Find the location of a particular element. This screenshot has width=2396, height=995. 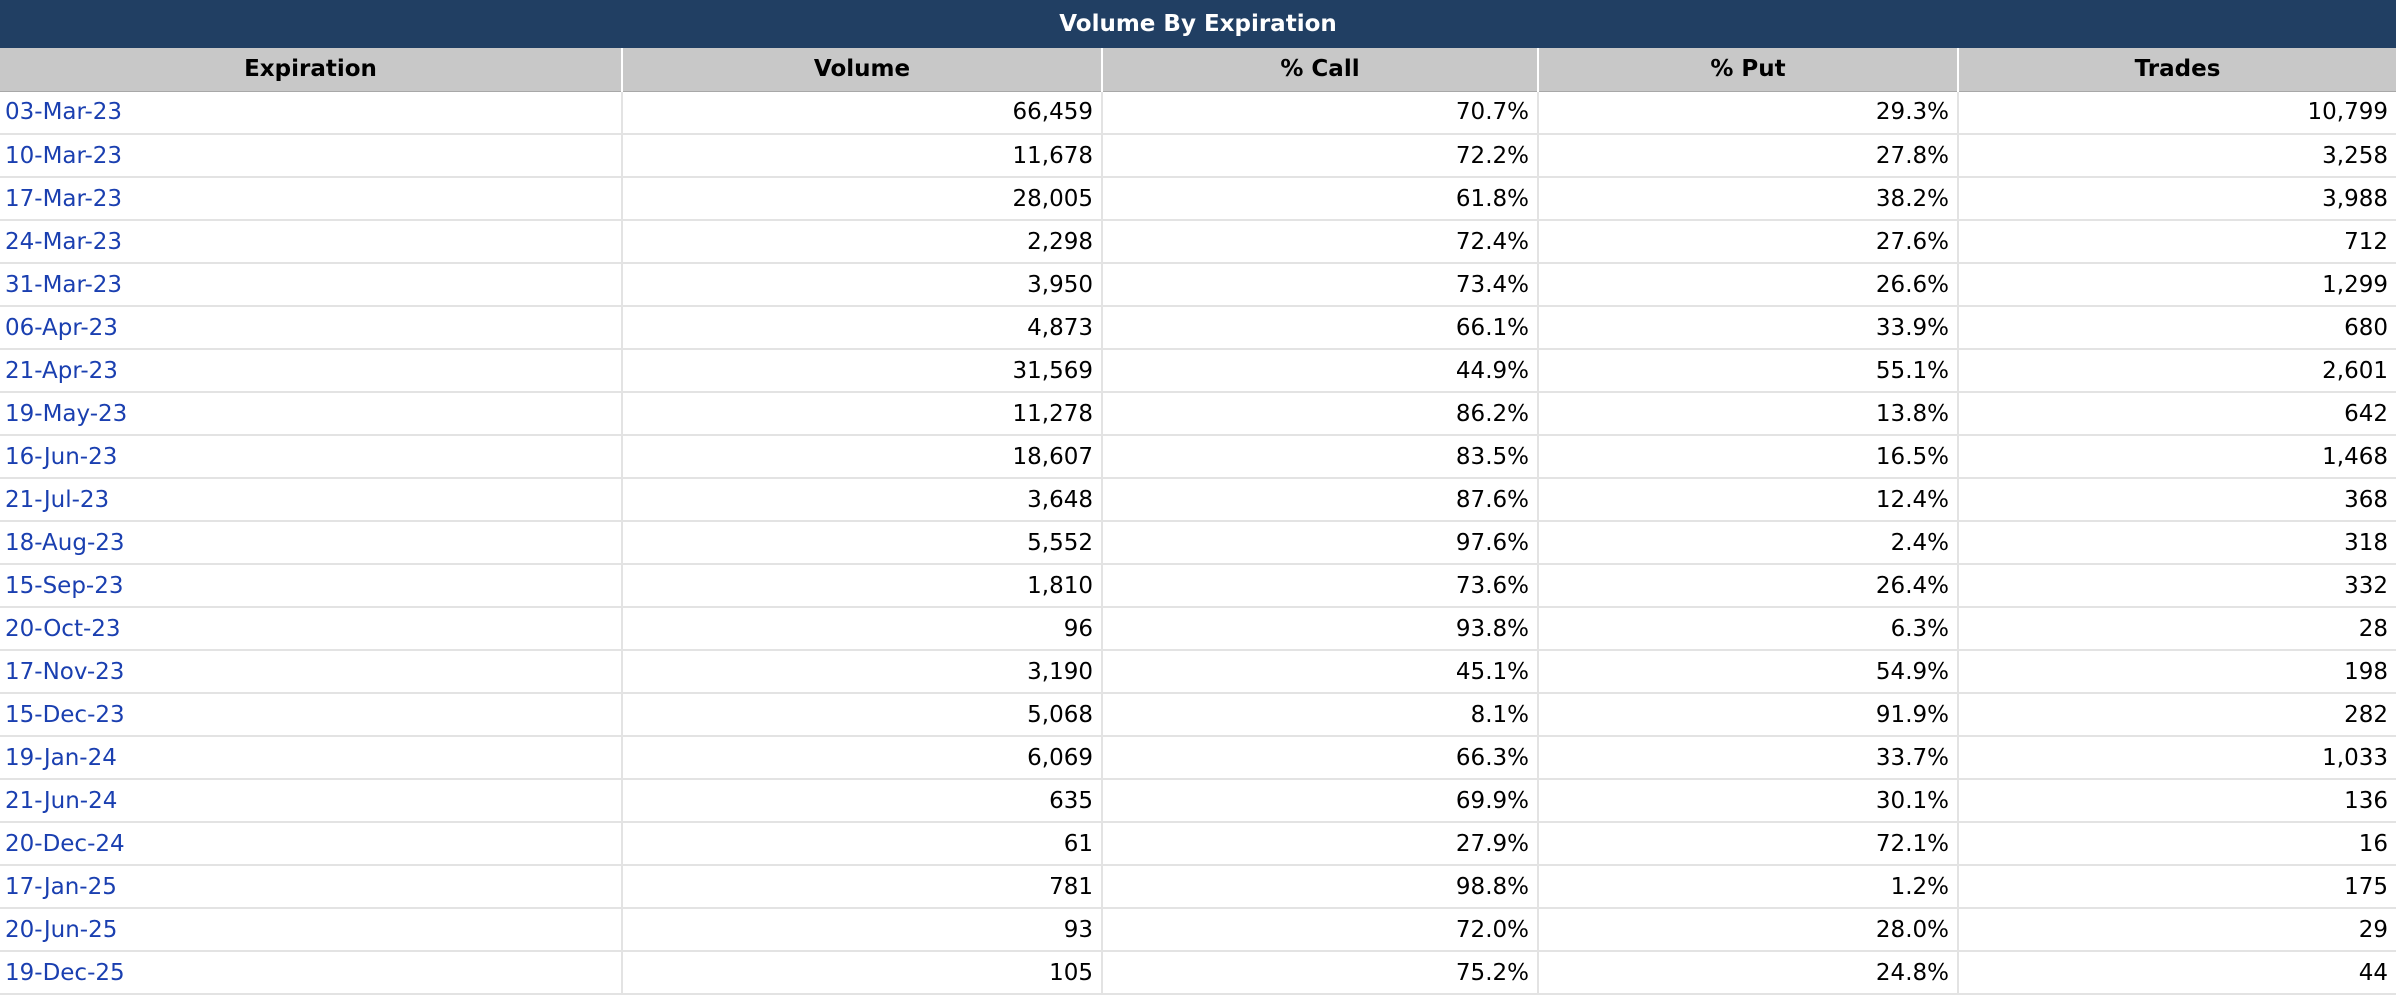

volume-cell: 5,068 is located at coordinates (862, 715).